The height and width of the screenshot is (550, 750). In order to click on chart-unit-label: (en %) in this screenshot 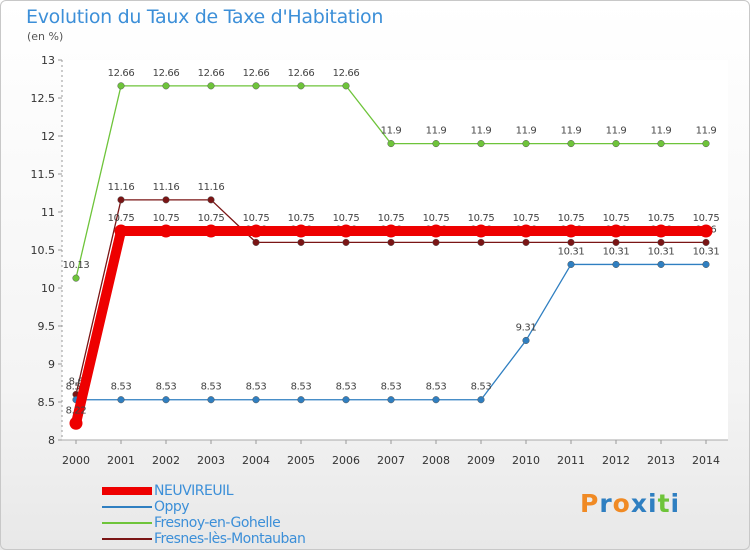, I will do `click(45, 36)`.